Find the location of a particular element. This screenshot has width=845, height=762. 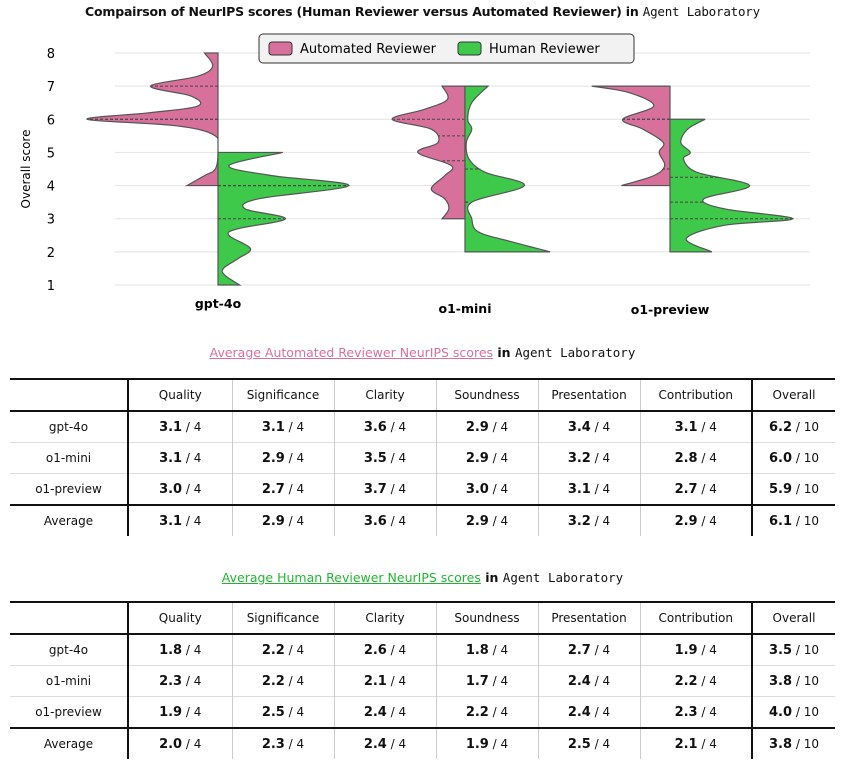

y-tick-label: 7 is located at coordinates (51, 87).